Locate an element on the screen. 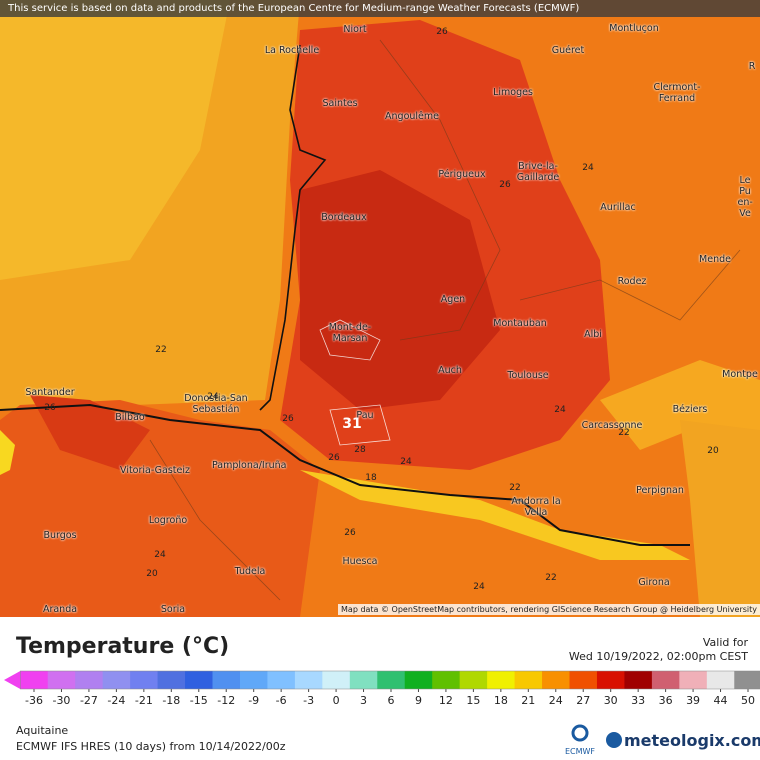 Image resolution: width=760 pixels, height=760 pixels. city-label: Niort is located at coordinates (355, 29).